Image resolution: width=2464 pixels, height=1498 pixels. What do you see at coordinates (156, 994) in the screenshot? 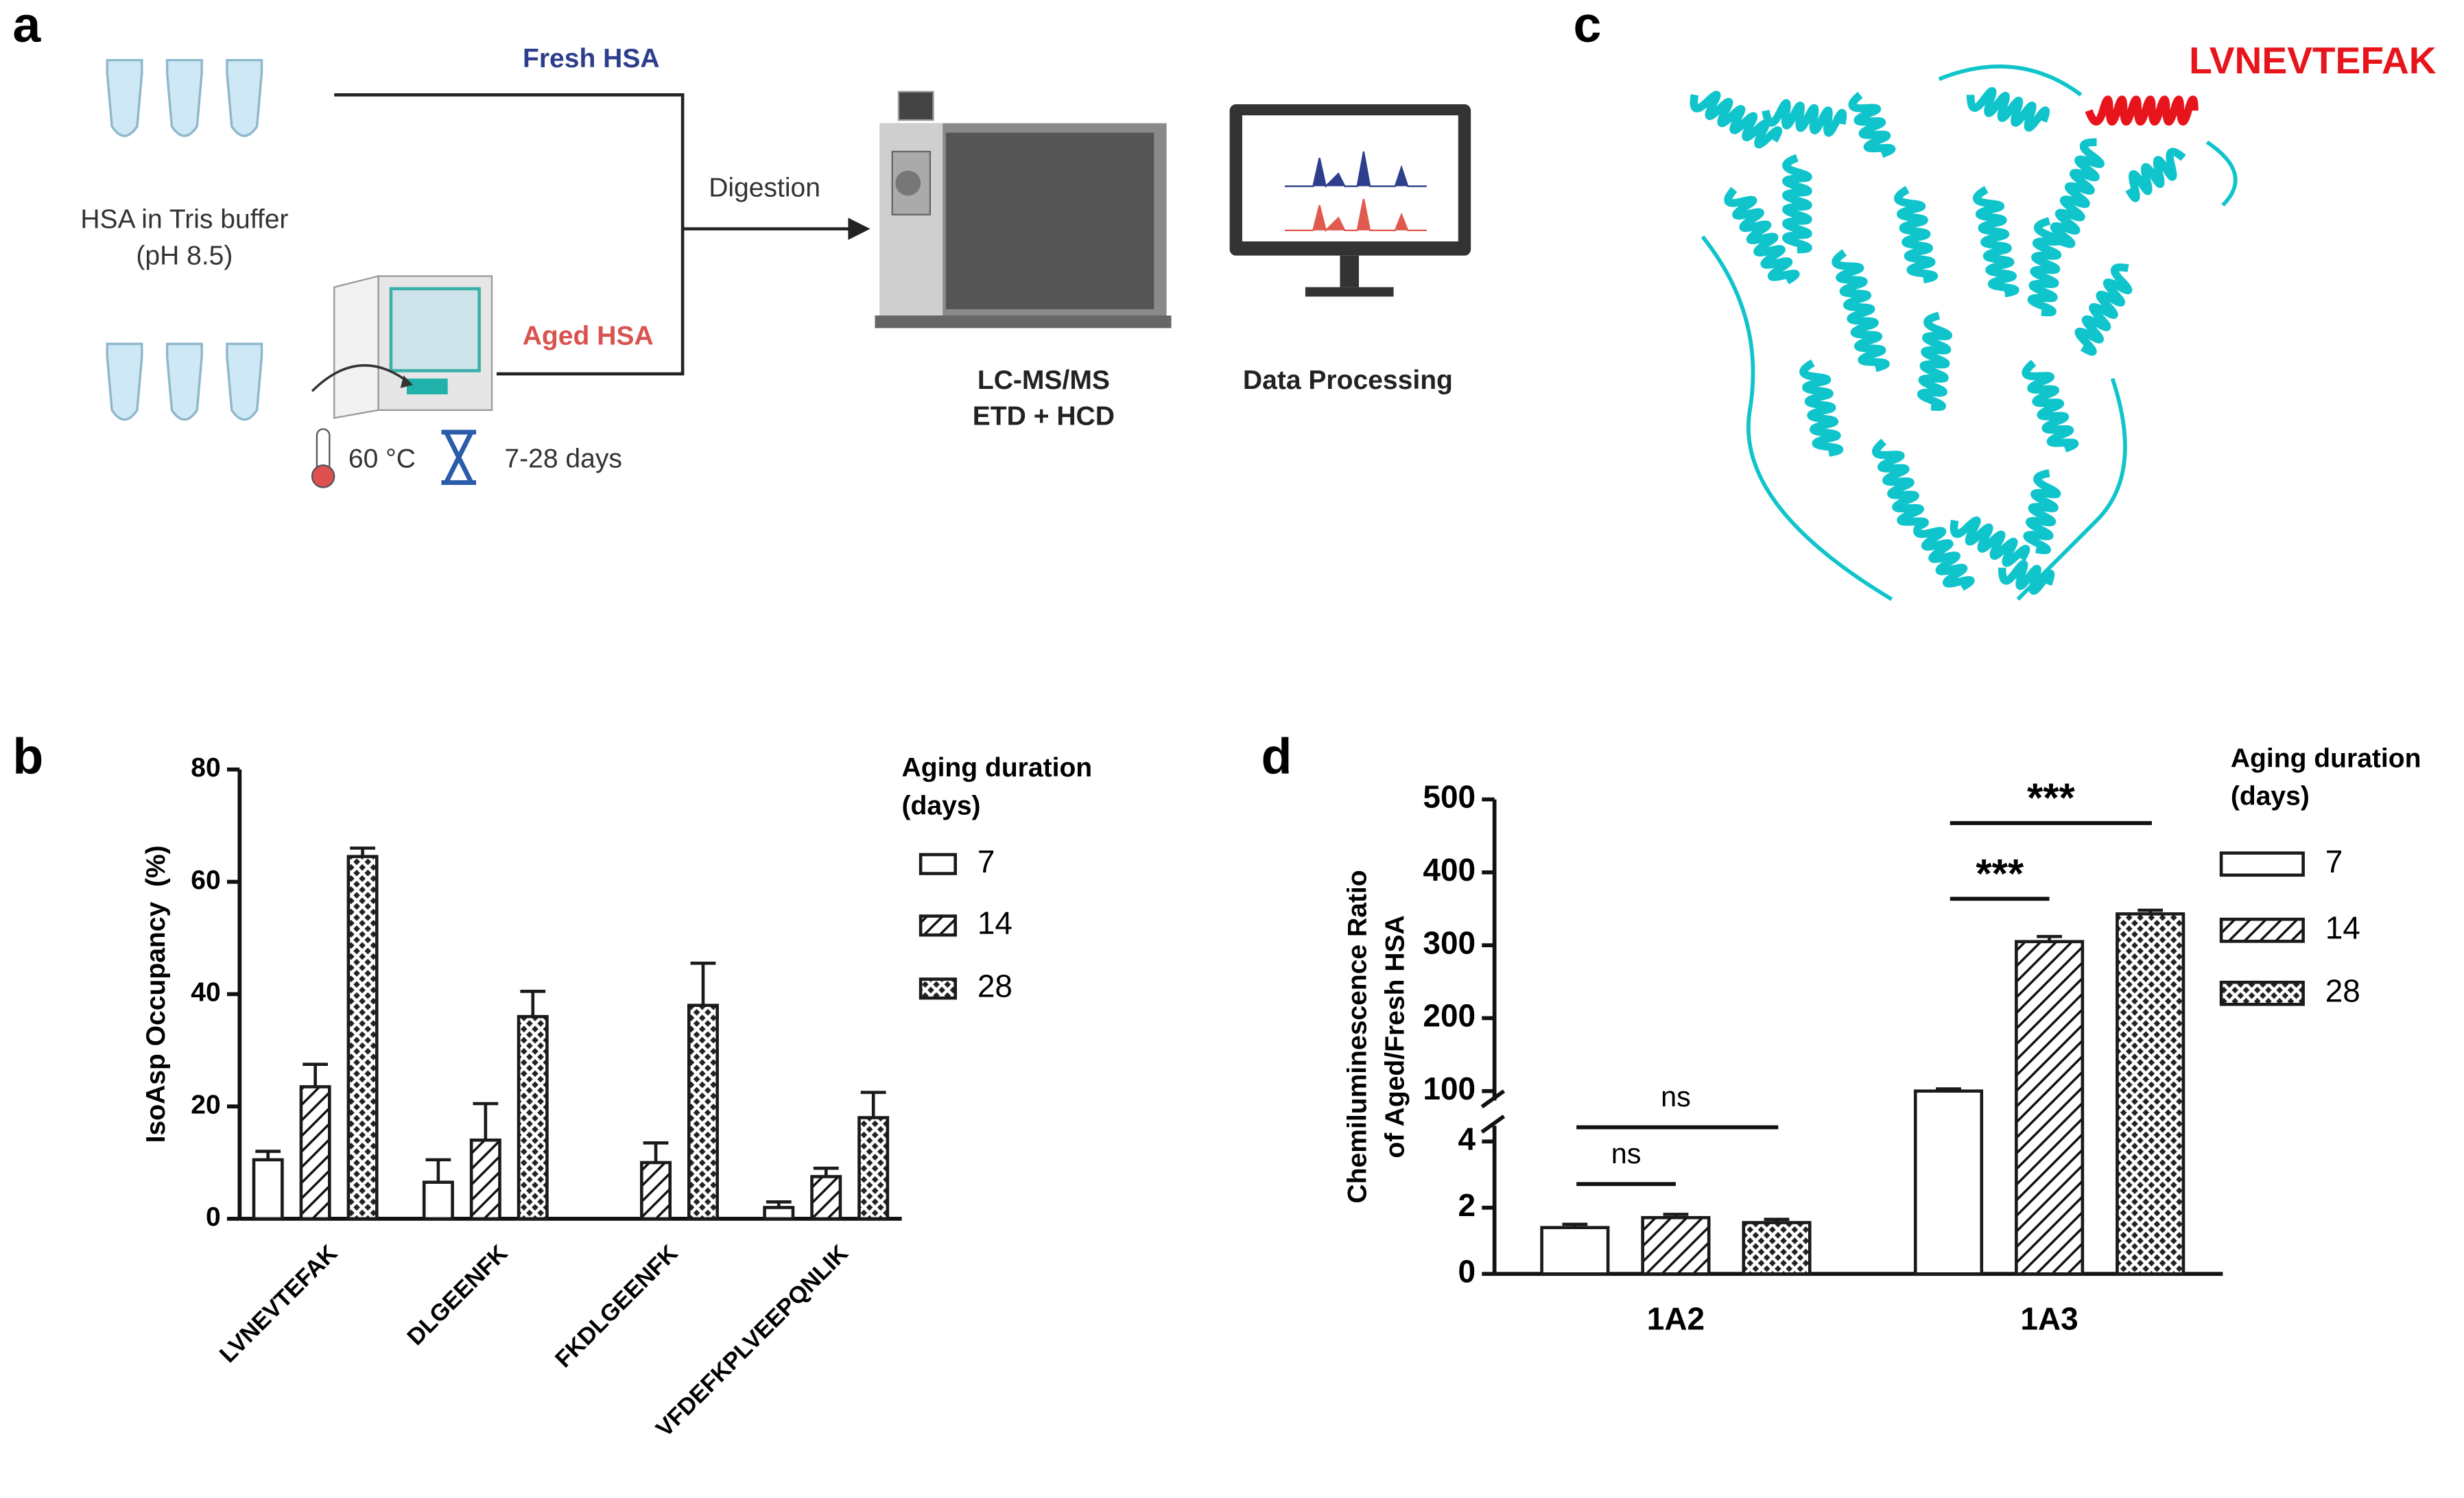
I see `y-axis-label: IsoAsp Occupancy (%)` at bounding box center [156, 994].